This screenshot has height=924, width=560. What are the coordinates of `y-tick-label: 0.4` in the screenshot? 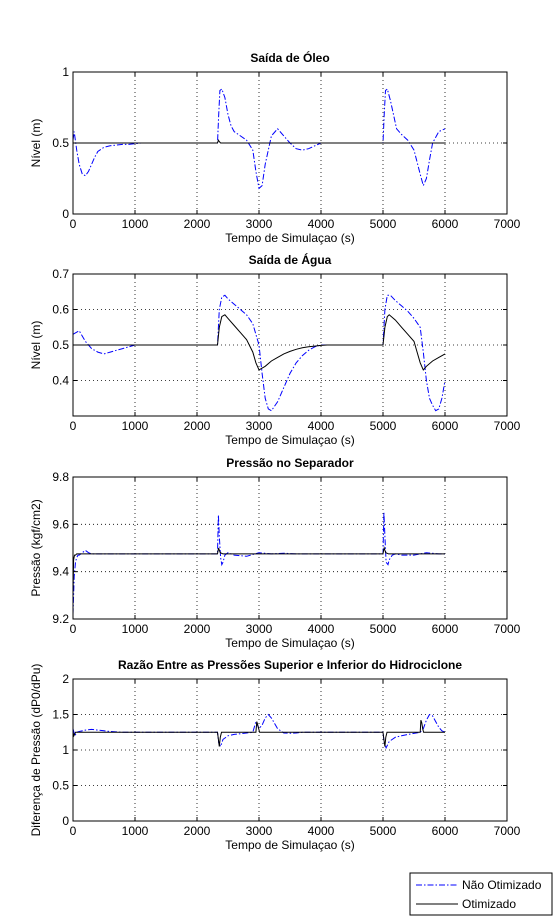 It's located at (60, 381).